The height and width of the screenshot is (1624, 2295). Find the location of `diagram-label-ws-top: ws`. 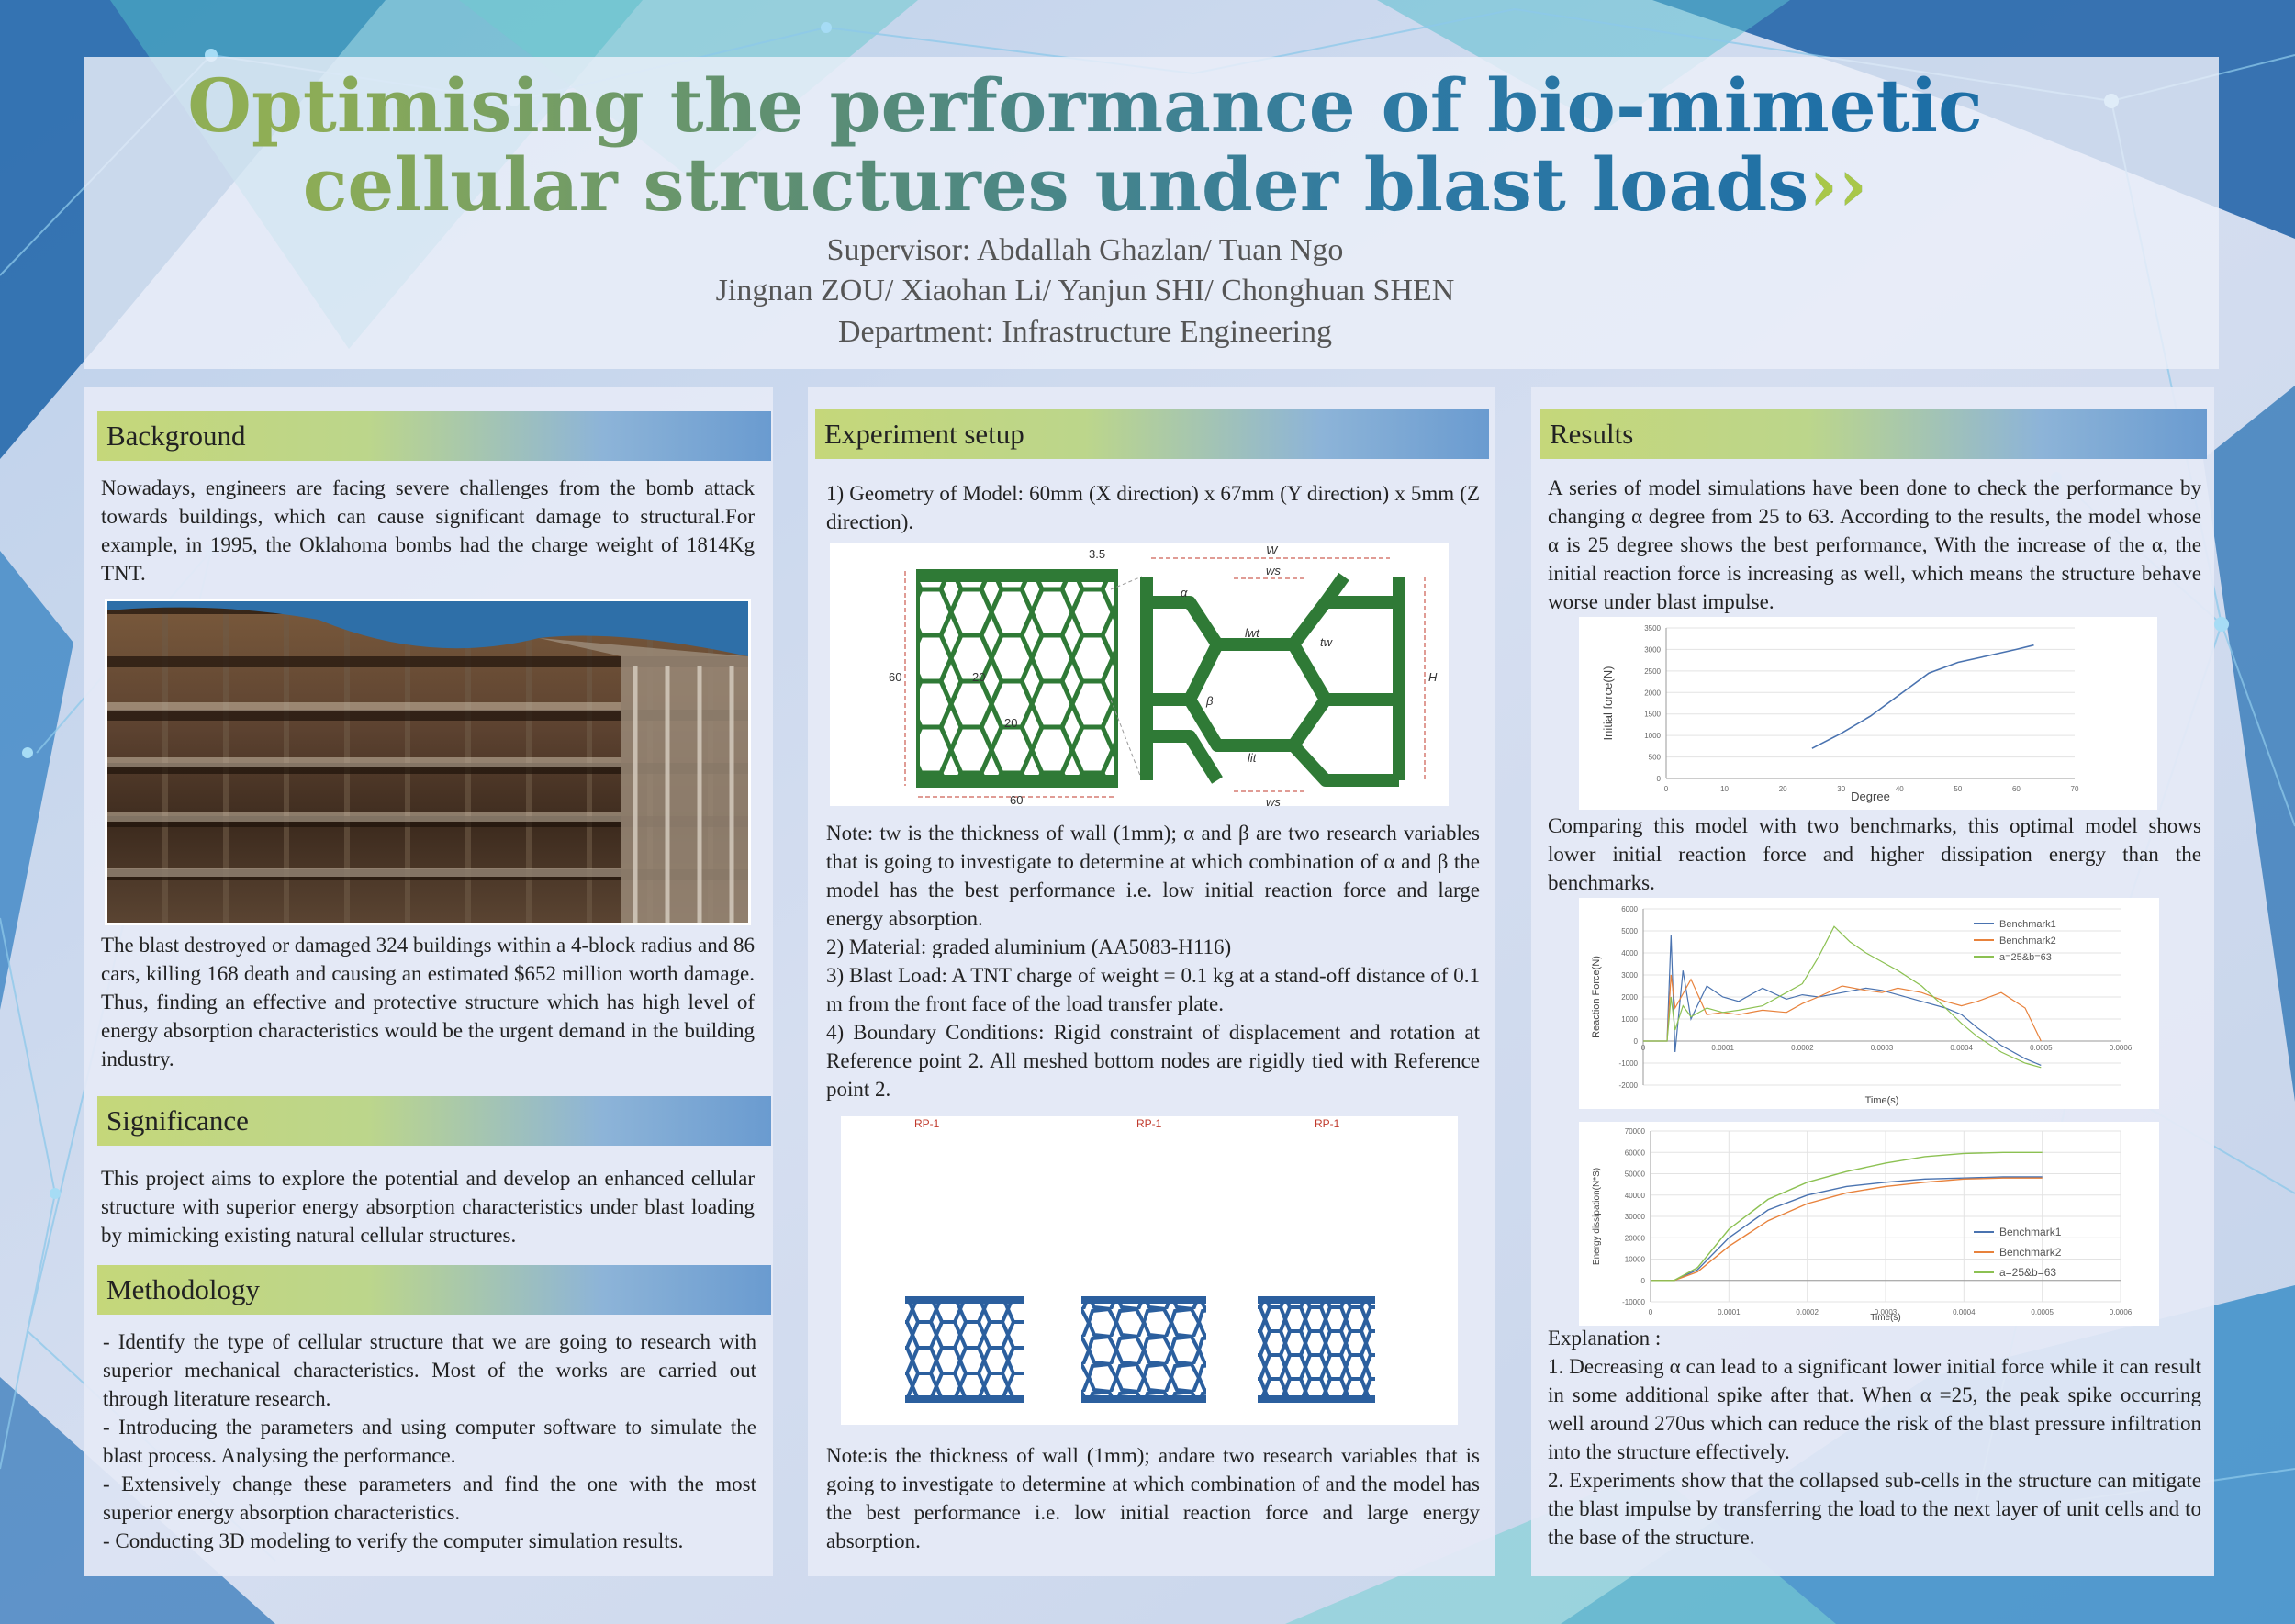

diagram-label-ws-top: ws is located at coordinates (1273, 570).